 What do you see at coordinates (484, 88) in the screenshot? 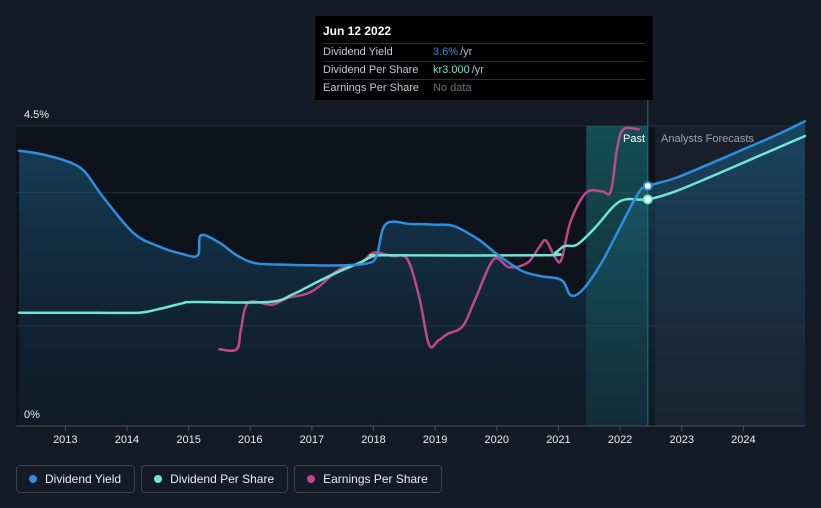
I see `tooltip-row-earnings-per-share: Earnings Per Share No data` at bounding box center [484, 88].